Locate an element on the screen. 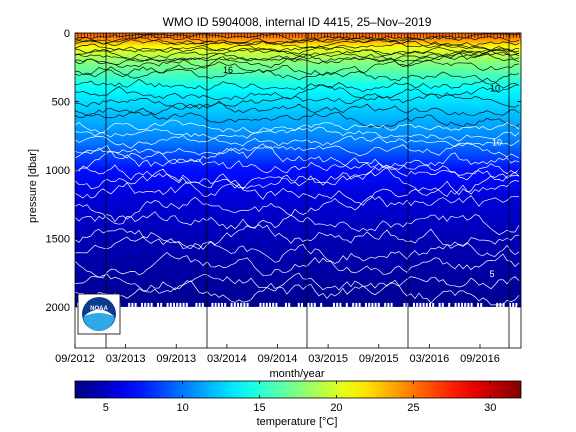 The height and width of the screenshot is (432, 576). y-tick-label: 1500 is located at coordinates (58, 239).